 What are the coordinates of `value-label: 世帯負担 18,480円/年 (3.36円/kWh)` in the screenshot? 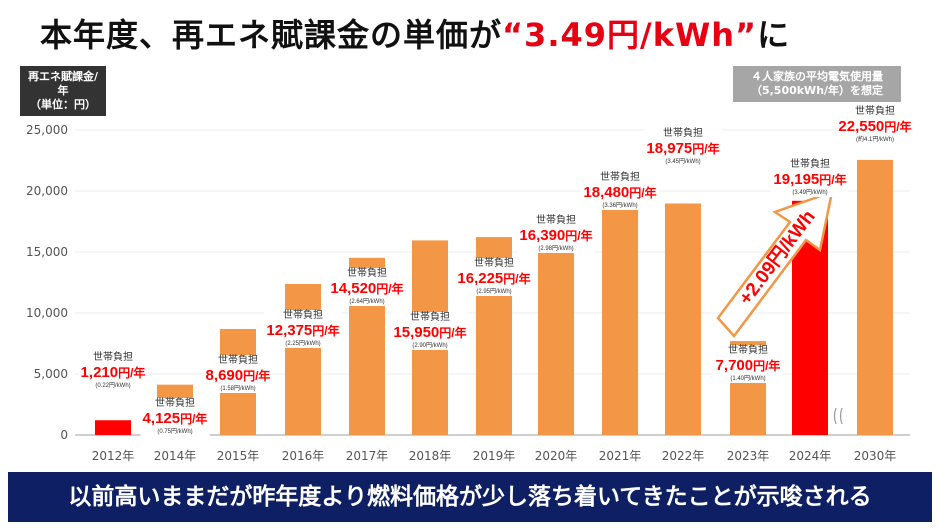 It's located at (620, 191).